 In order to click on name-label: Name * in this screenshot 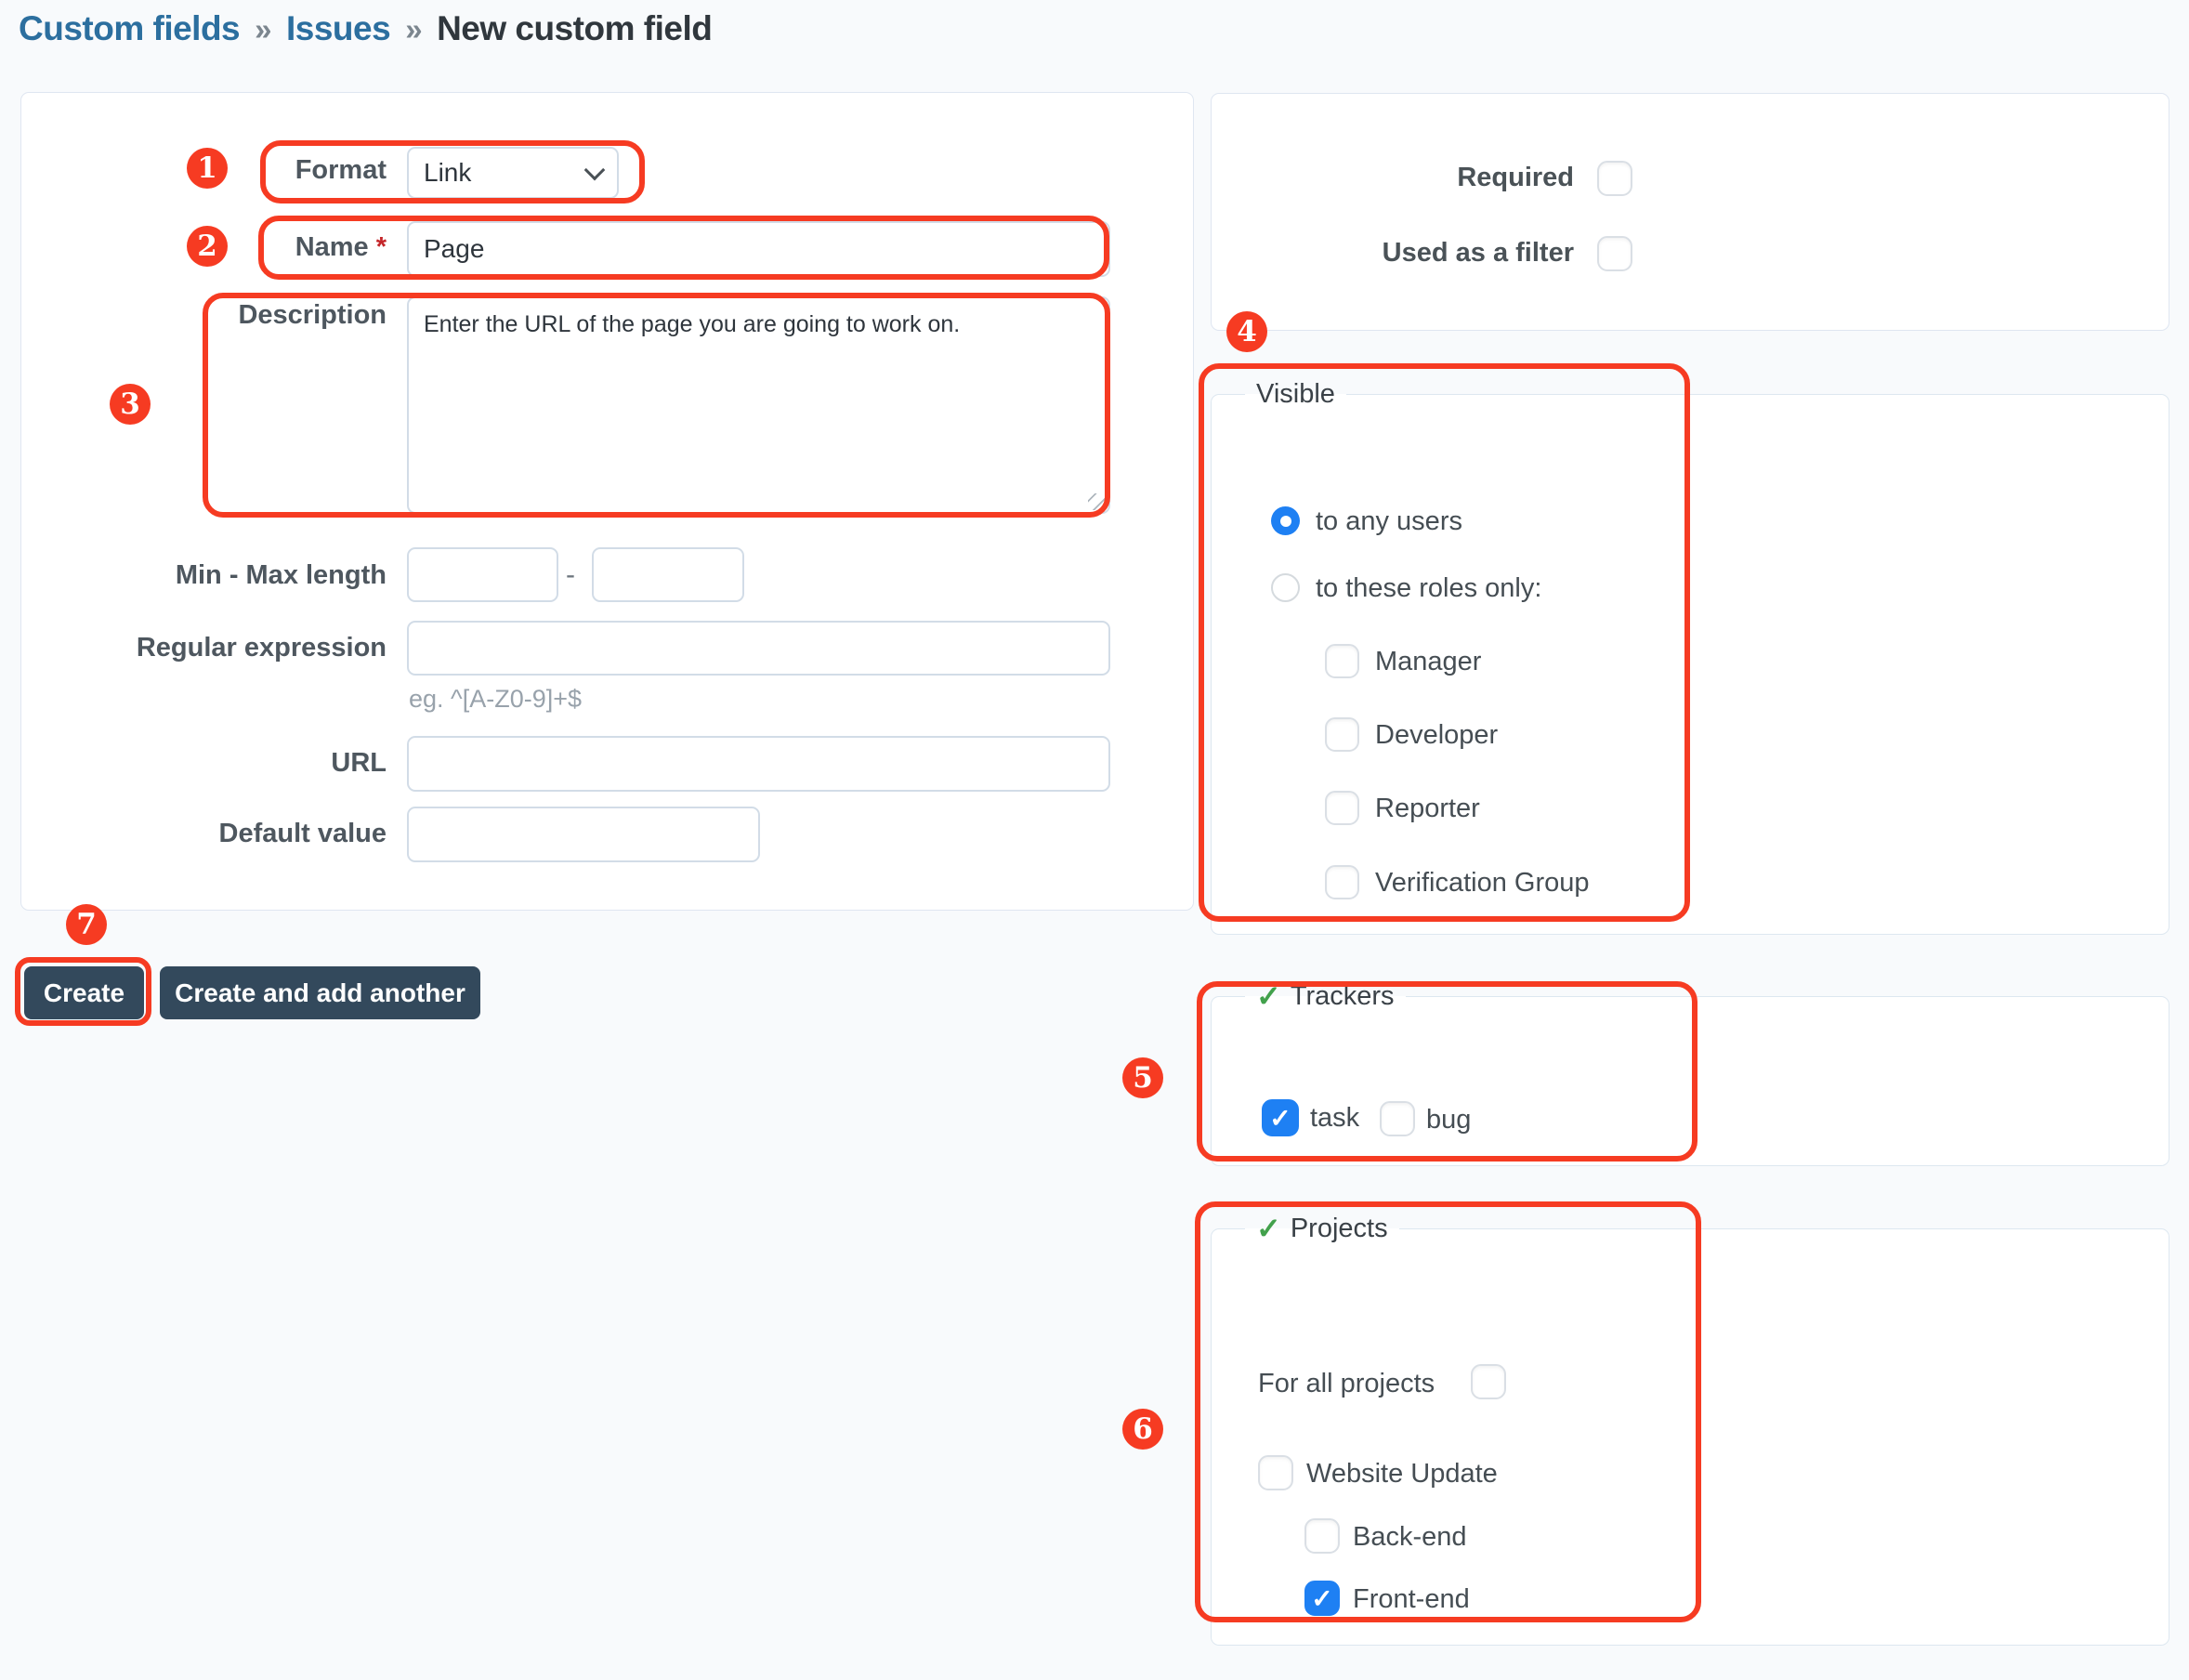, I will do `click(341, 247)`.